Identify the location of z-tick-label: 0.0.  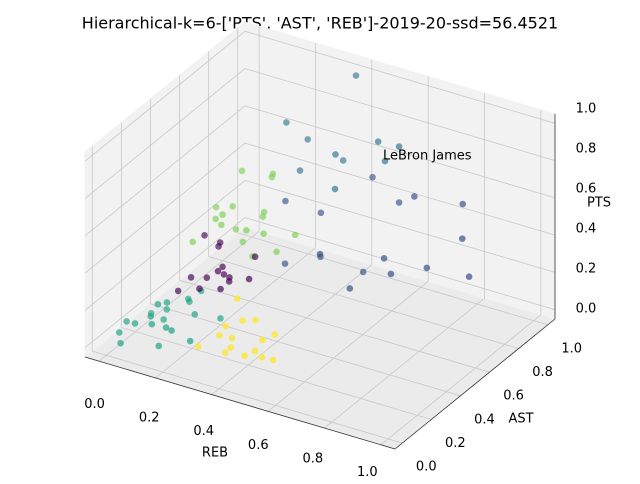
(586, 309).